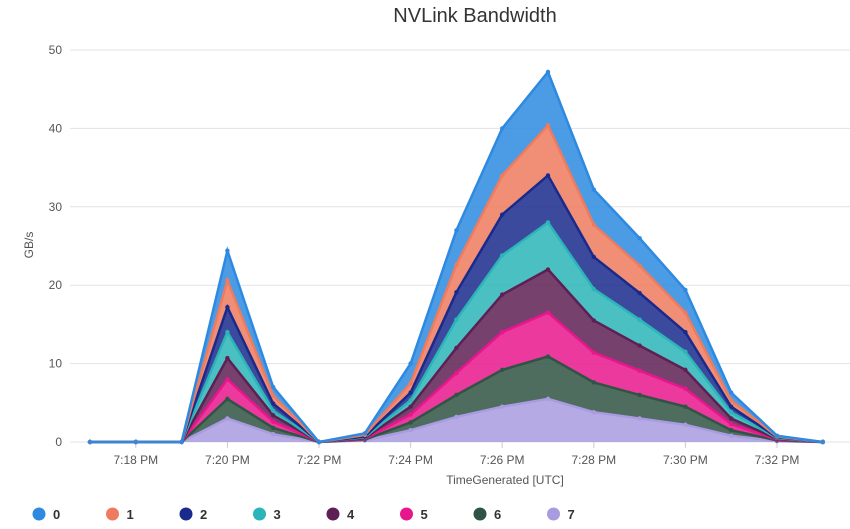  What do you see at coordinates (487, 514) in the screenshot?
I see `legend-item-6: 6` at bounding box center [487, 514].